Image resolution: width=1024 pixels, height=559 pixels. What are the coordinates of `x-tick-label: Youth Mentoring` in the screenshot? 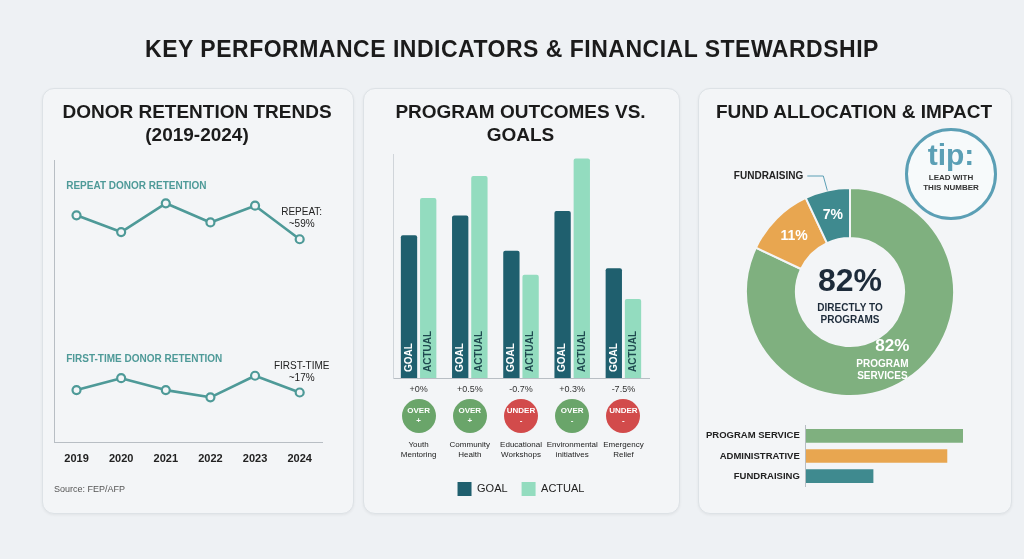 It's located at (418, 449).